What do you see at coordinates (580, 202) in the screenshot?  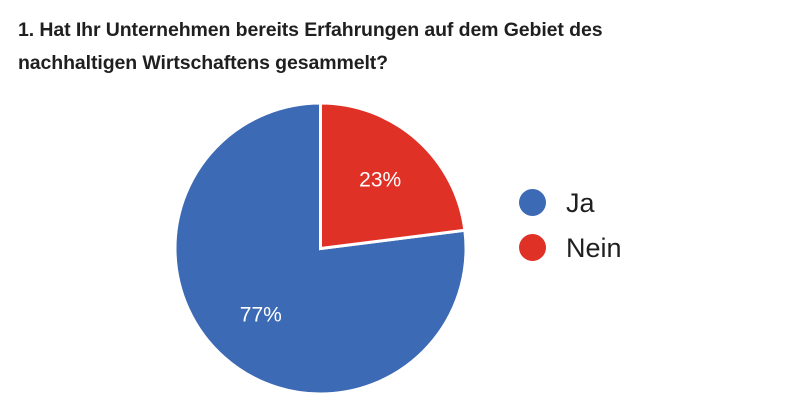 I see `legend-label-ja: Ja` at bounding box center [580, 202].